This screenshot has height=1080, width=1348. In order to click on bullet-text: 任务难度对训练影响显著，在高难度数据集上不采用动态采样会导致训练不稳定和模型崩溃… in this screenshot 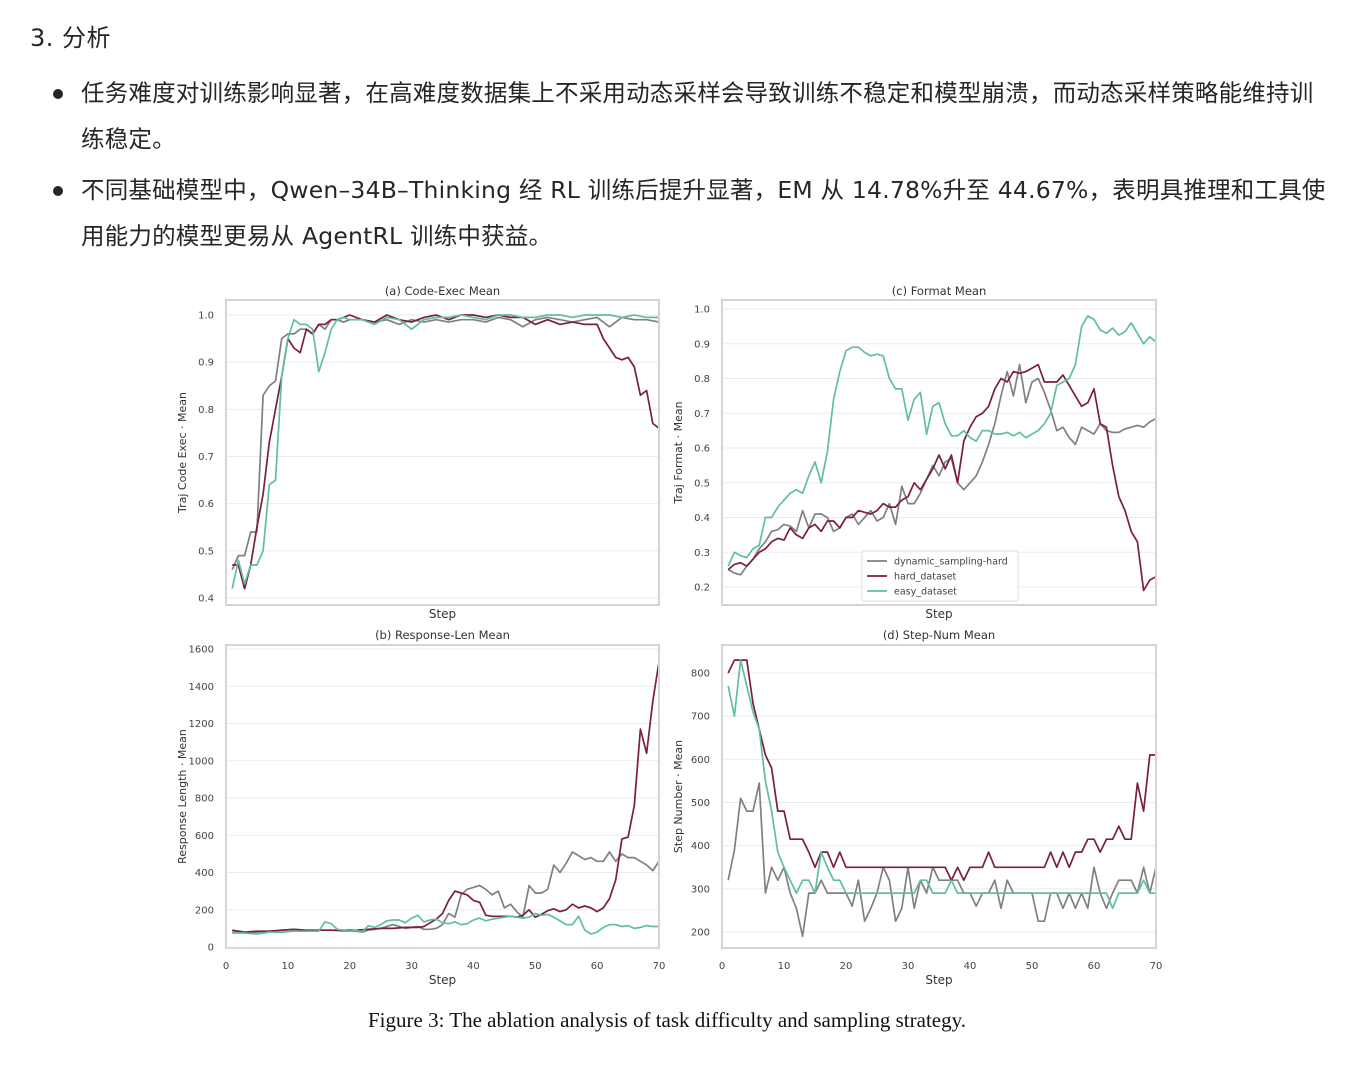, I will do `click(697, 116)`.